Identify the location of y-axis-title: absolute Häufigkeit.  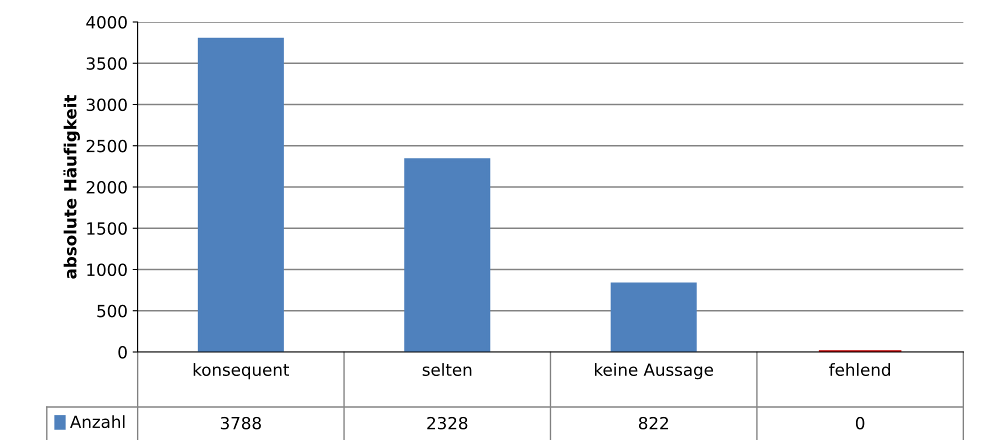
(71, 186).